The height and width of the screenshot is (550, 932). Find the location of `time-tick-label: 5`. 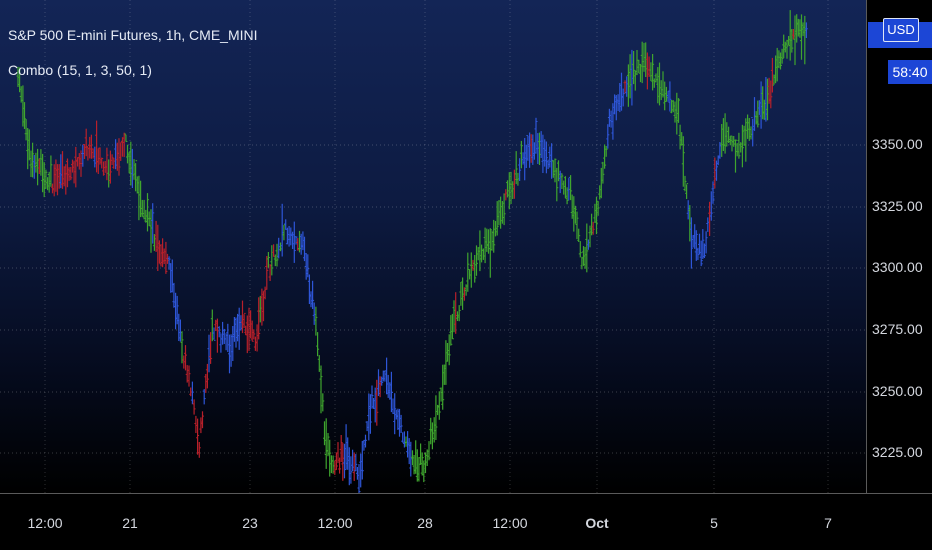

time-tick-label: 5 is located at coordinates (714, 523).